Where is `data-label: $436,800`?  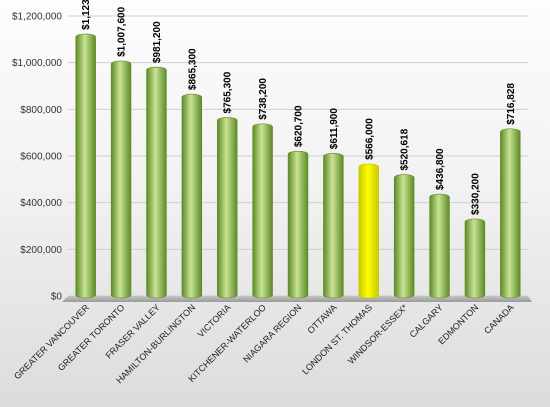
data-label: $436,800 is located at coordinates (440, 169).